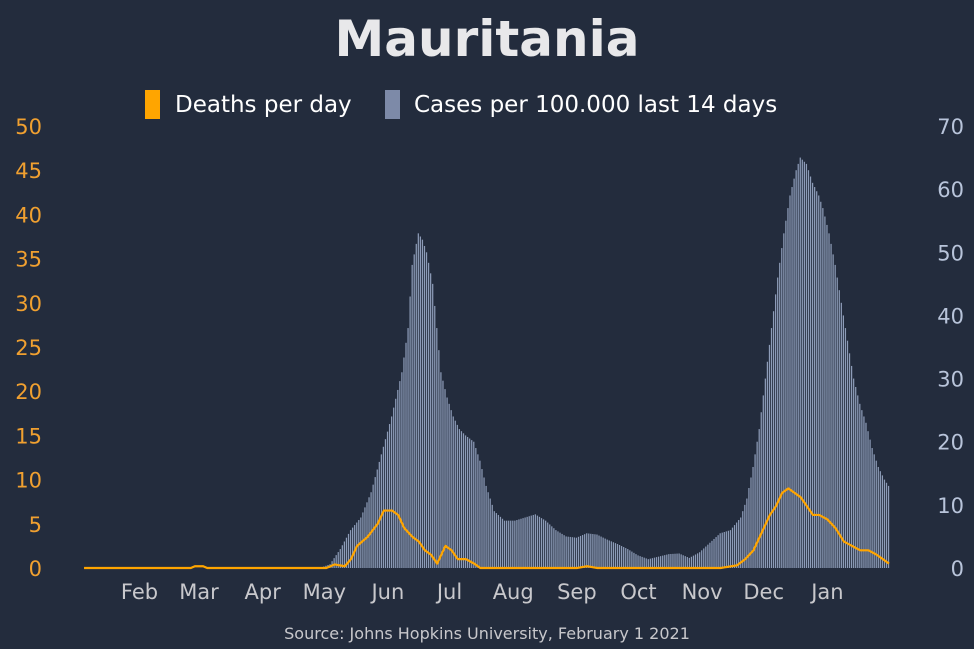 The width and height of the screenshot is (974, 649). Describe the element at coordinates (28, 171) in the screenshot. I see `left-tick-label: 45` at that location.